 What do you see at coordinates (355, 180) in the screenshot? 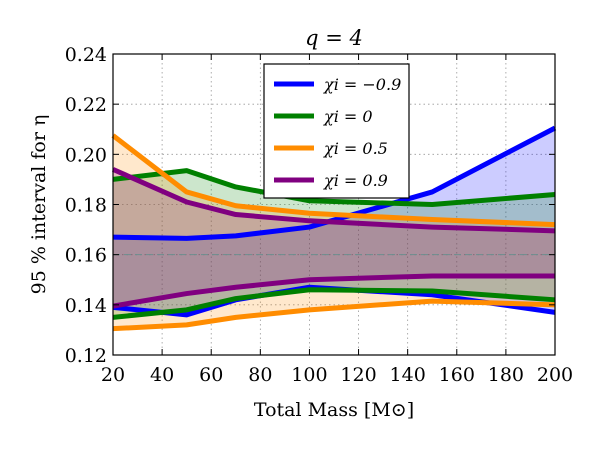
I see `legend-label-3: χi = 0.9` at bounding box center [355, 180].